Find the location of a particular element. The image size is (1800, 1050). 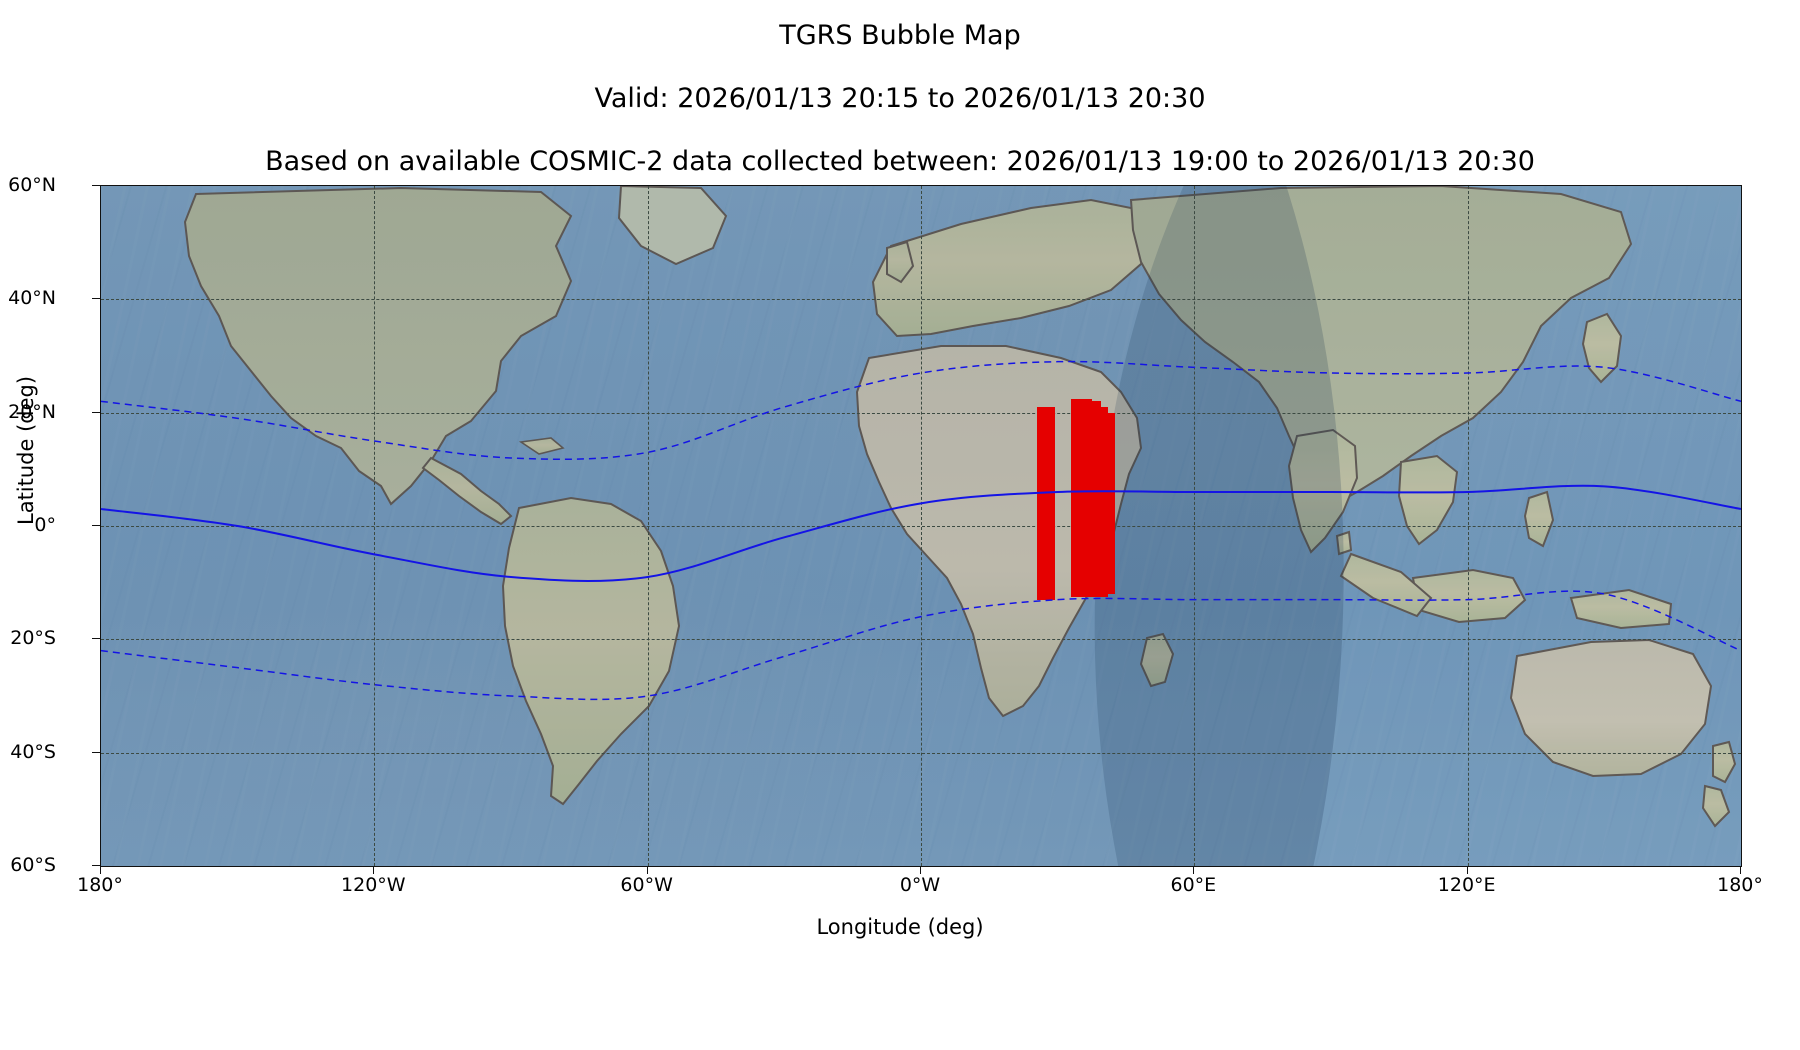

x-tick-label-0: 0°W is located at coordinates (920, 885).